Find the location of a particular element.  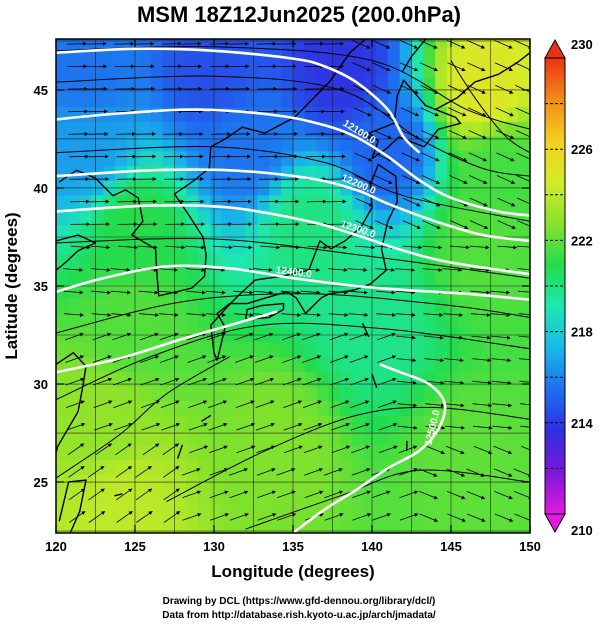

chart-title: MSM 18Z12Jun2025 (200.0hPa) is located at coordinates (299, 14).